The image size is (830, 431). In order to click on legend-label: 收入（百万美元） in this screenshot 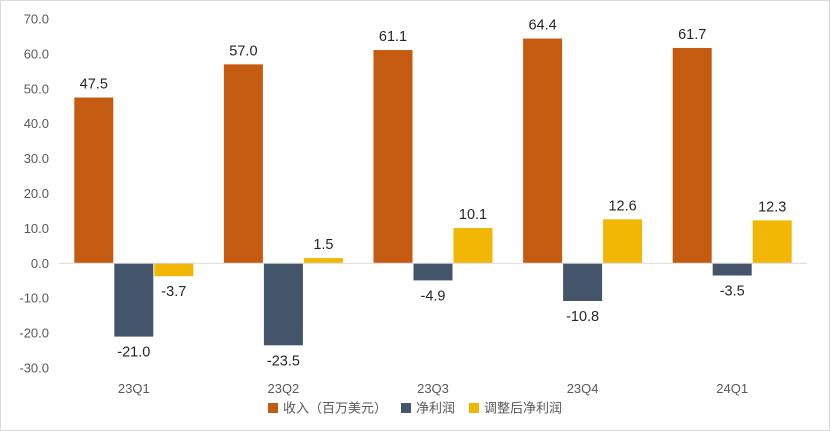, I will do `click(335, 409)`.